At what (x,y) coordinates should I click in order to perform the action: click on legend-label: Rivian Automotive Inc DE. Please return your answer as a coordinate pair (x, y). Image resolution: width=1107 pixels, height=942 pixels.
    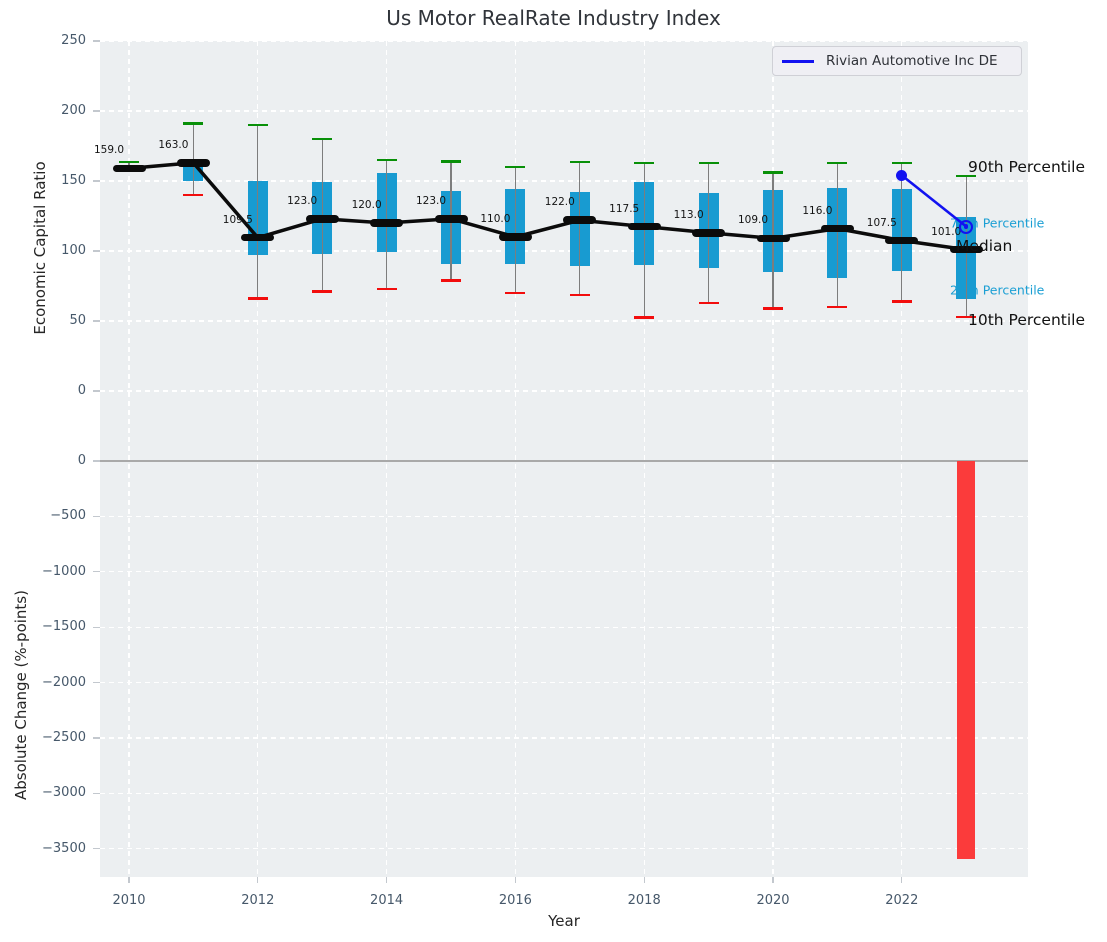
    Looking at the image, I should click on (912, 61).